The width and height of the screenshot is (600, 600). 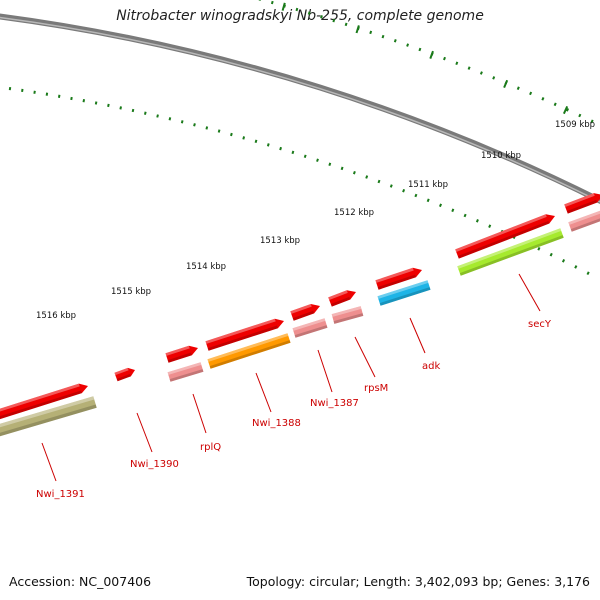 What do you see at coordinates (276, 423) in the screenshot?
I see `gene-label: Nwi_1388` at bounding box center [276, 423].